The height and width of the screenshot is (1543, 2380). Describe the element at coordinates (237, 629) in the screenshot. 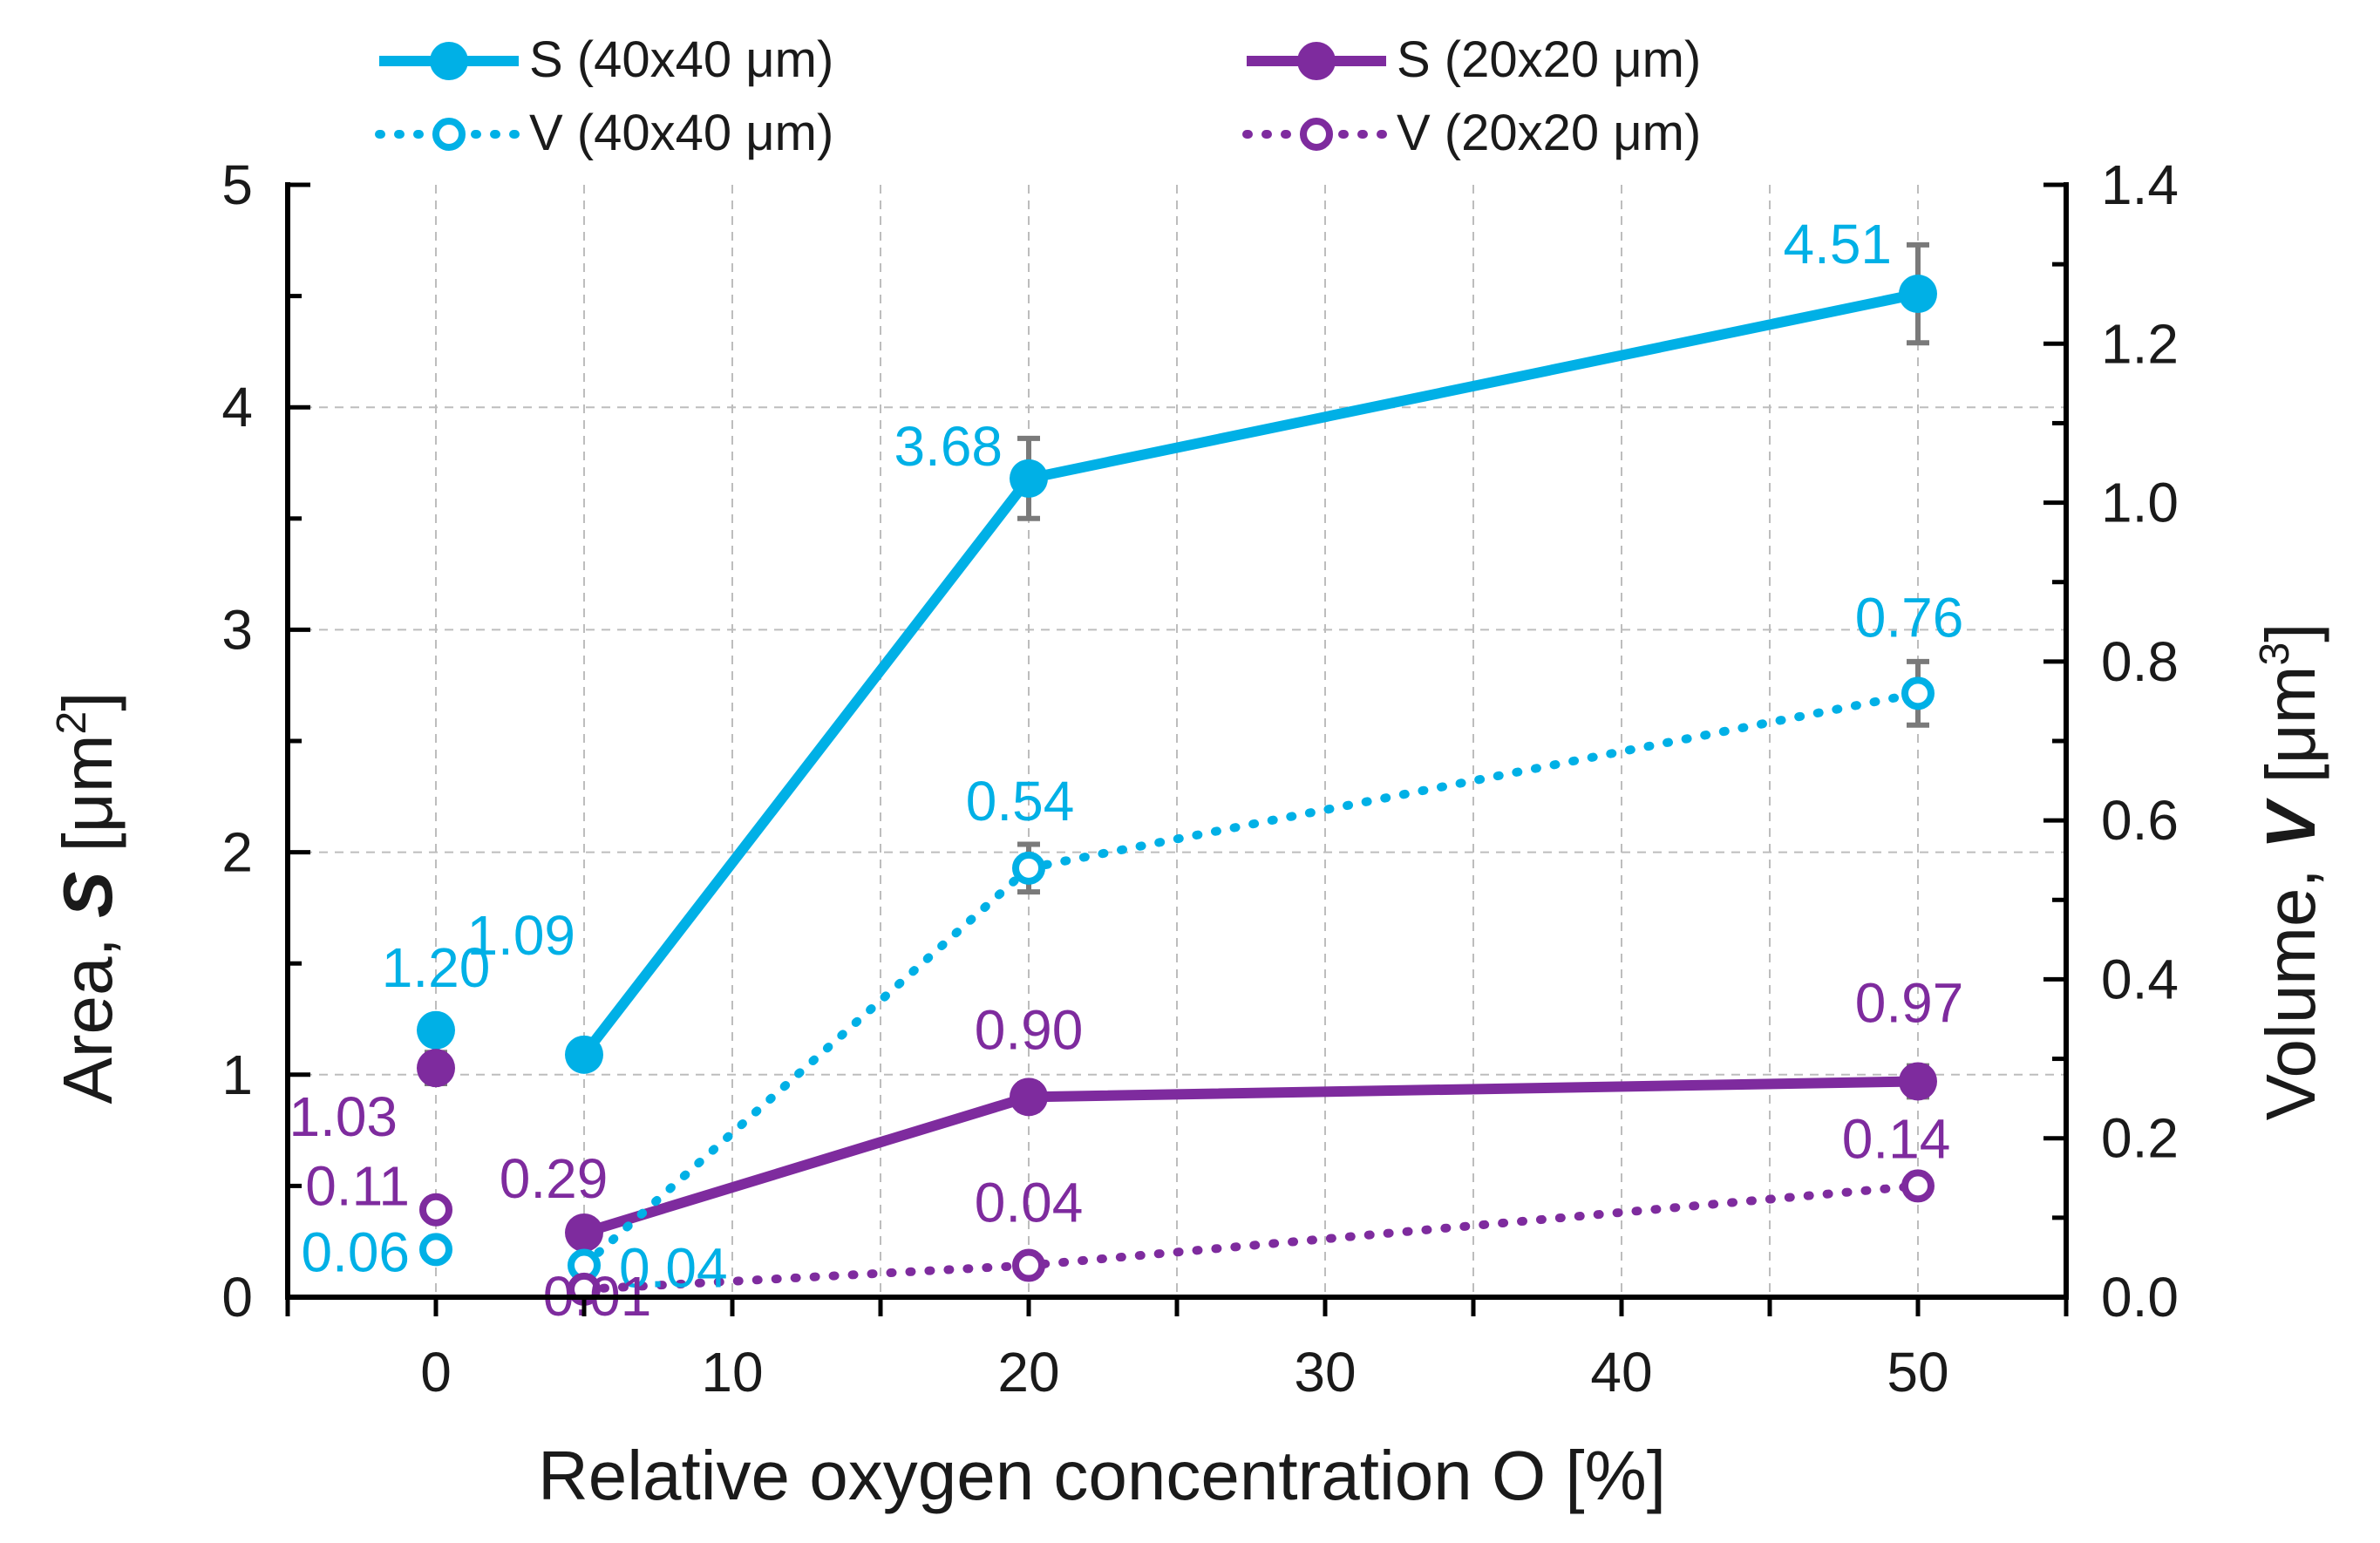

I see `y-tick-label: 3` at that location.